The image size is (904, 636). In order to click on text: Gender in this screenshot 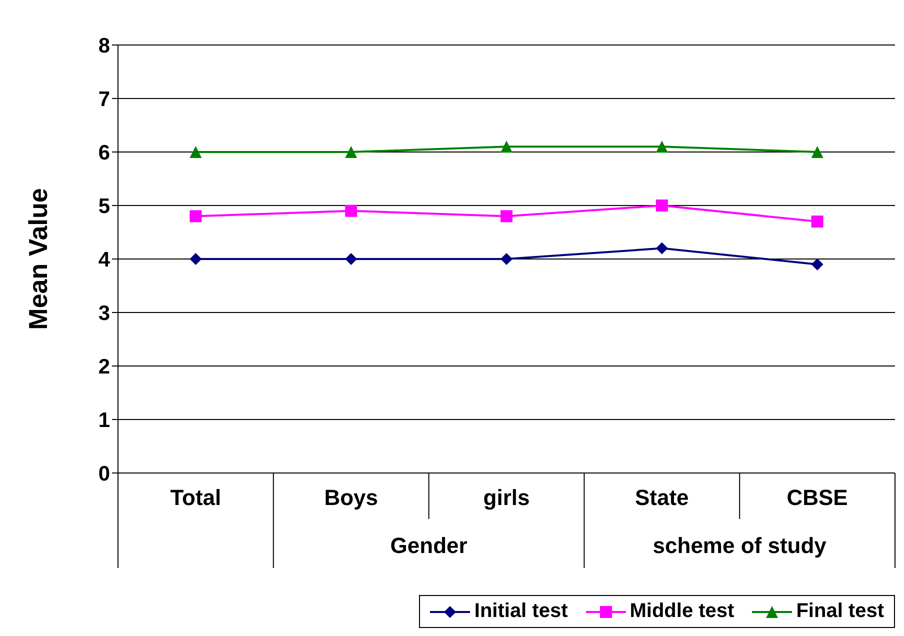, I will do `click(429, 545)`.